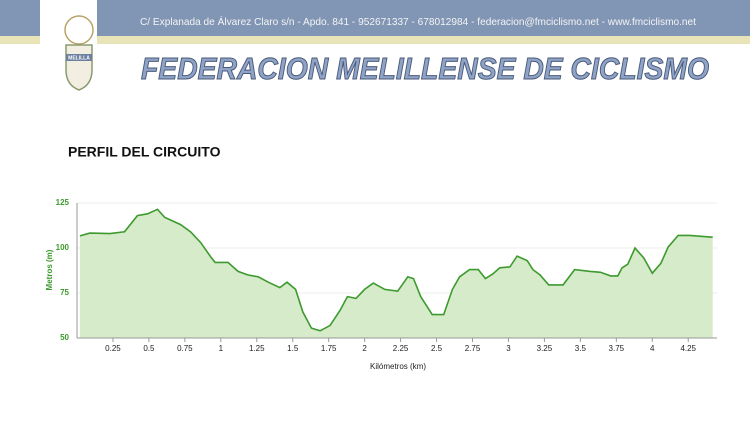  What do you see at coordinates (49, 269) in the screenshot?
I see `y-axis-label: Metros (m)` at bounding box center [49, 269].